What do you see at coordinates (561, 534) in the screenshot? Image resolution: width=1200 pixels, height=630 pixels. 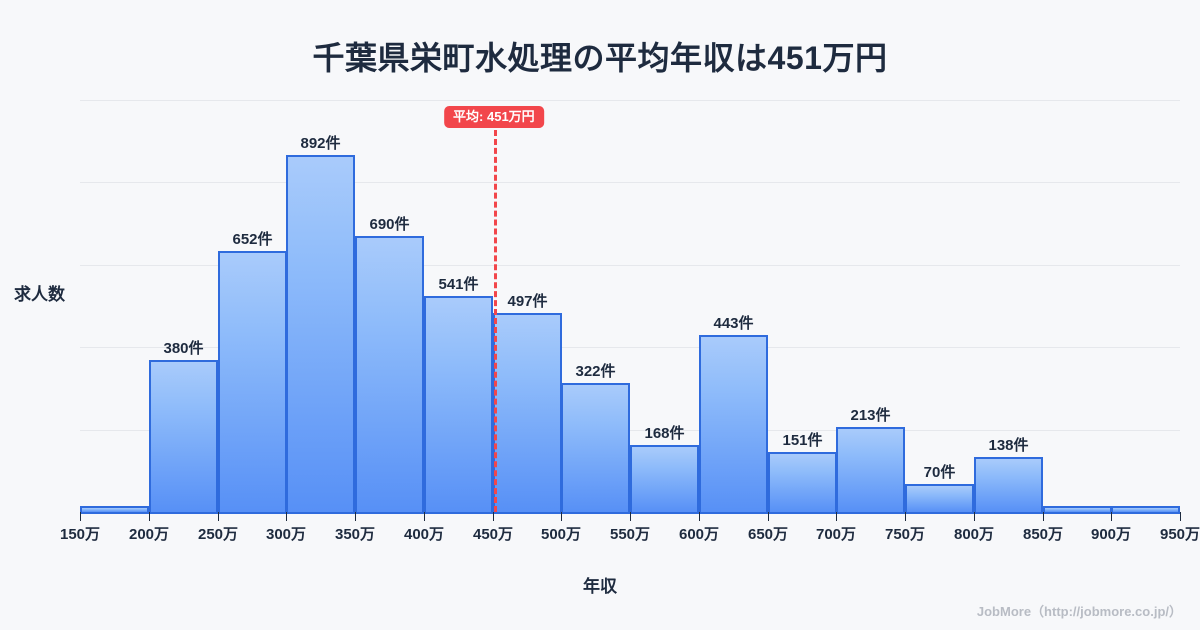 I see `x-axis-tick-label: 500万` at bounding box center [561, 534].